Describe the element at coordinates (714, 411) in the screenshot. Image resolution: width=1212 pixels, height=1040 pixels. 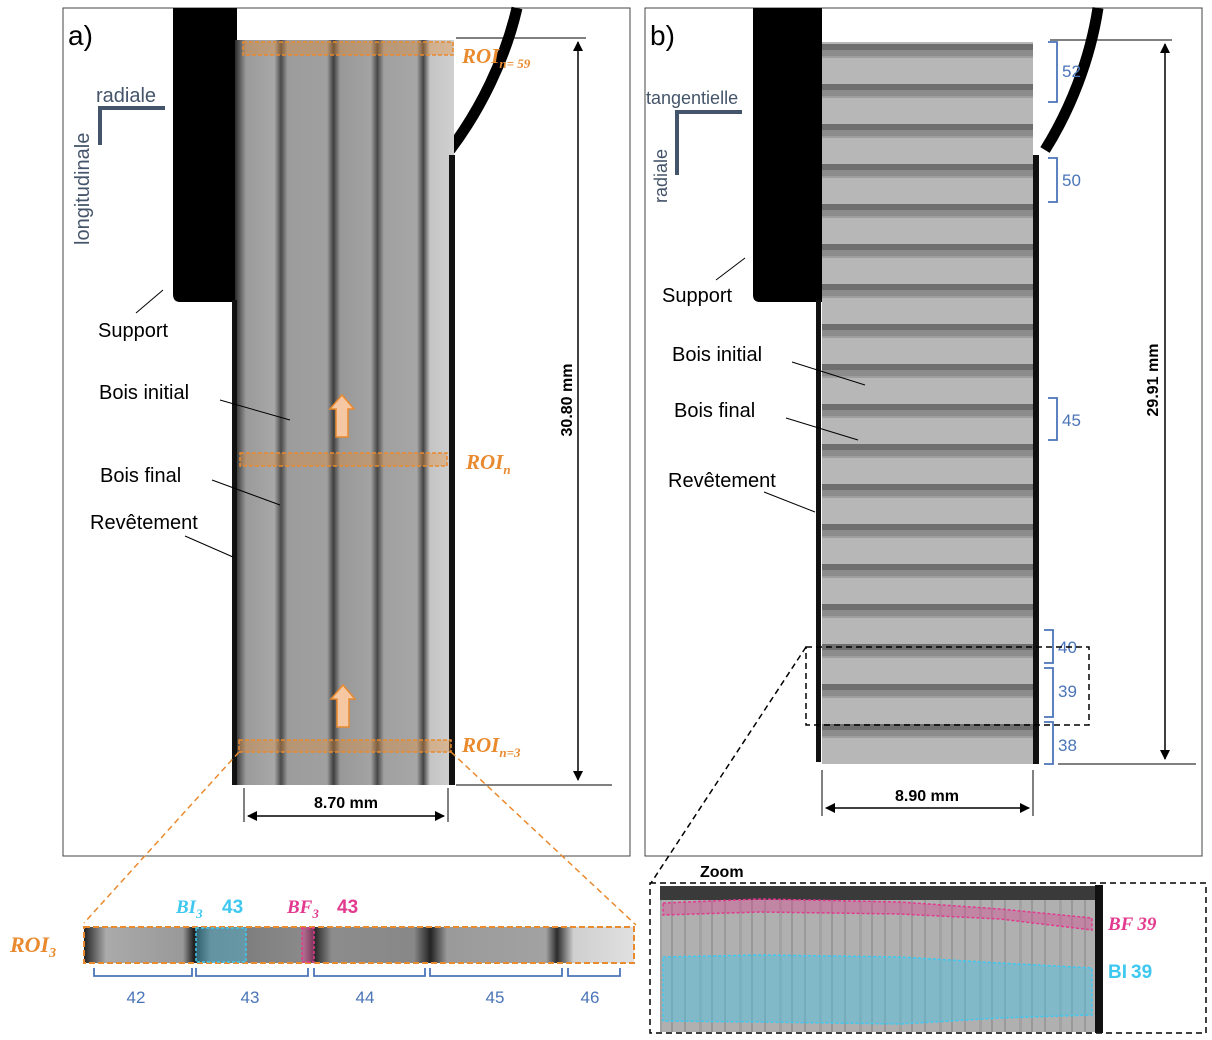
I see `label-bois-final-b: Bois final` at that location.